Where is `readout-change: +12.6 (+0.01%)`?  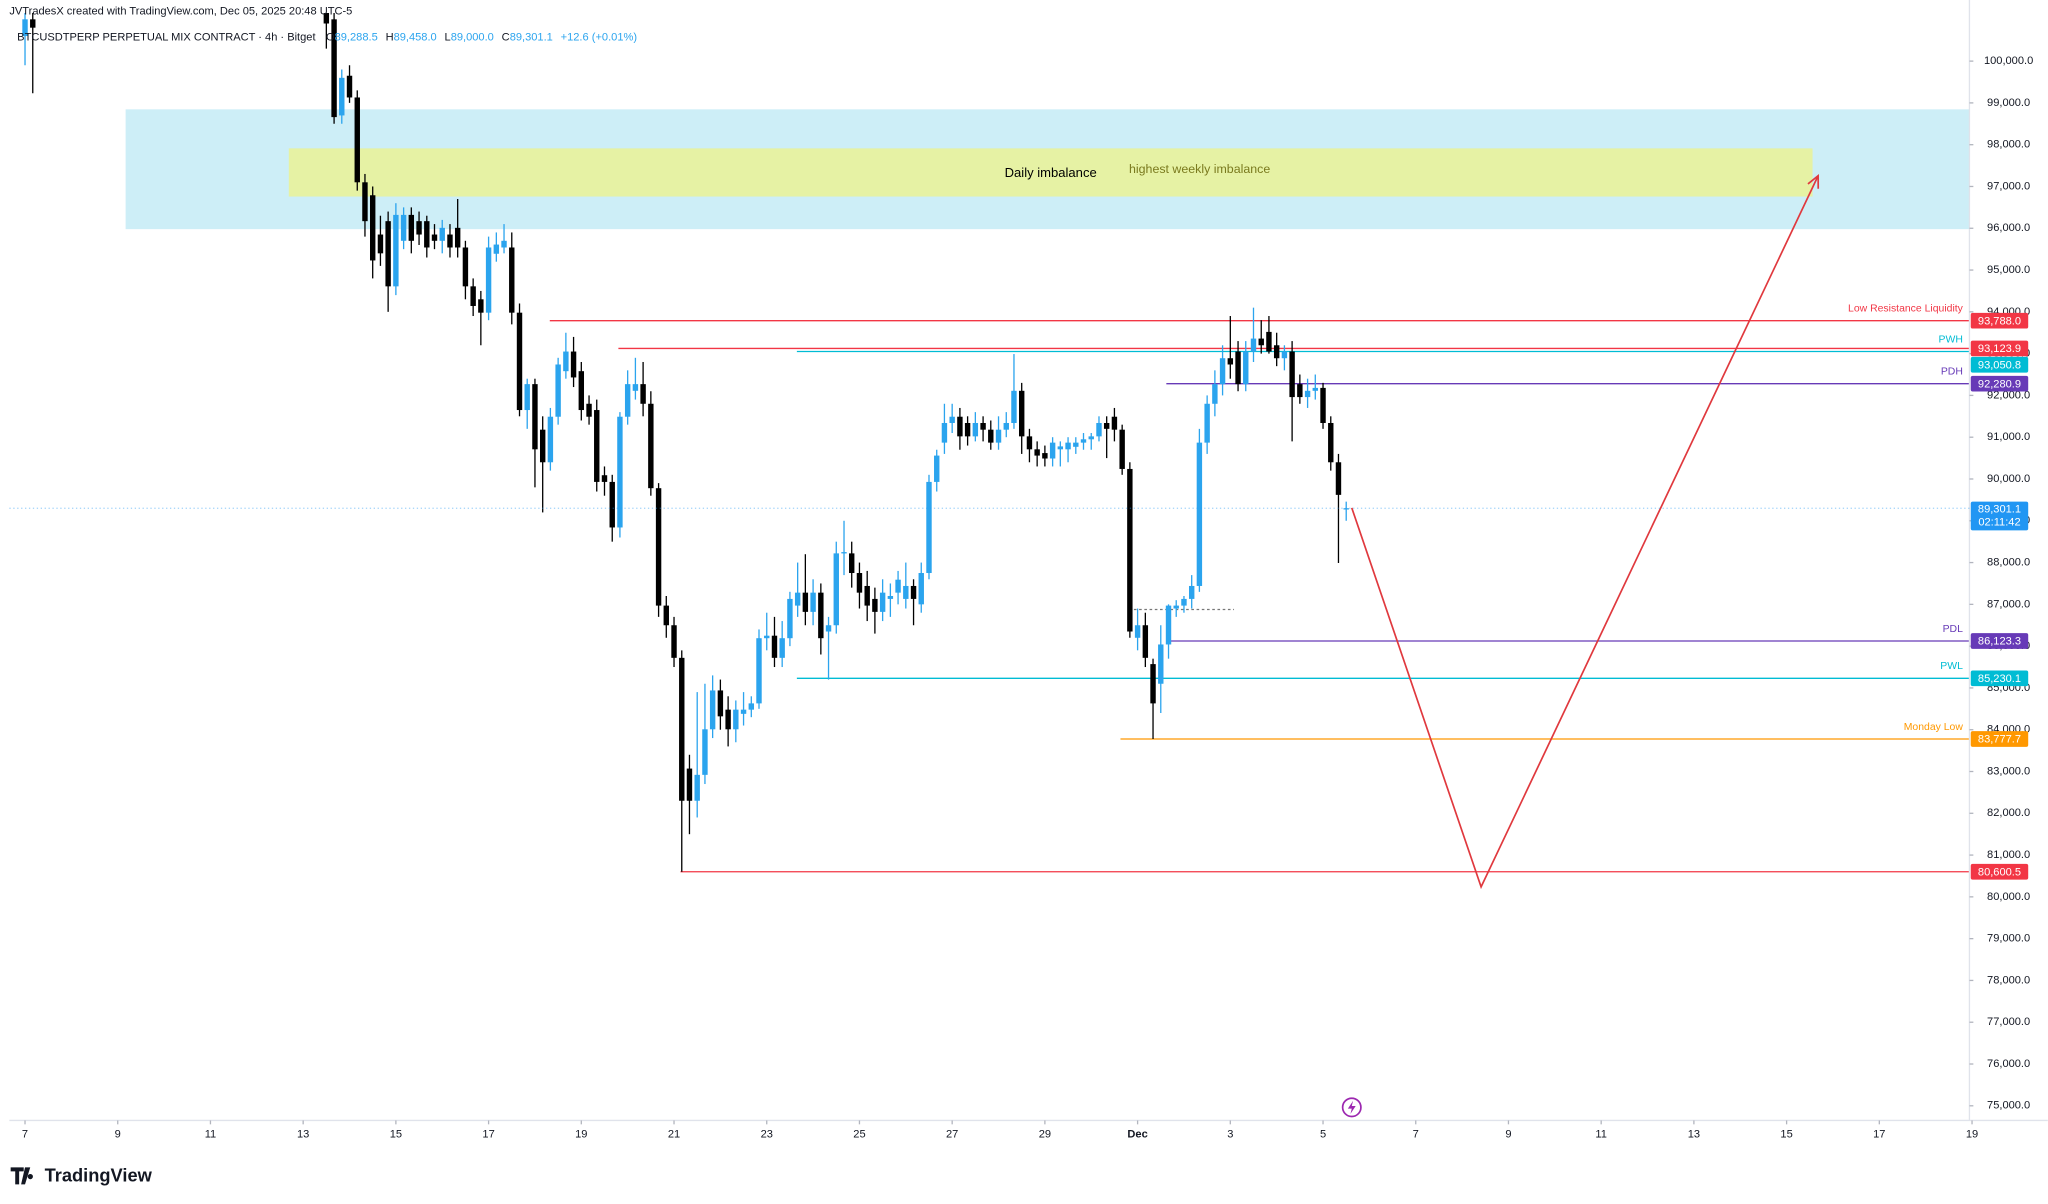
readout-change: +12.6 (+0.01%) is located at coordinates (599, 37).